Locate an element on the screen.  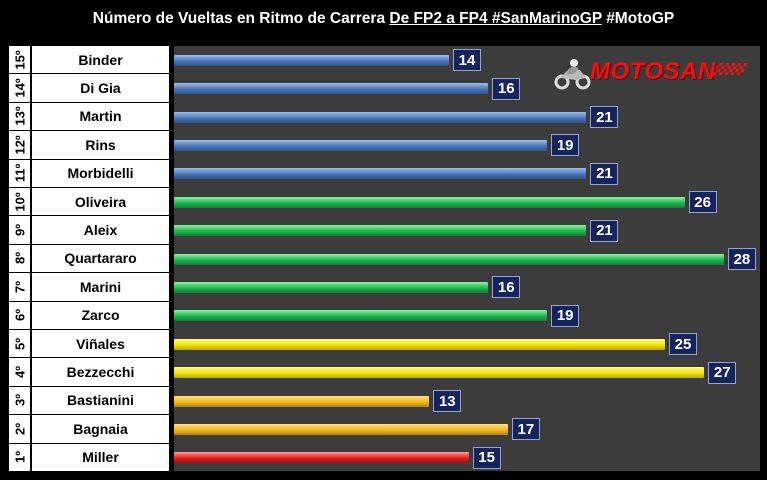
rank-label: 3º is located at coordinates (19, 400).